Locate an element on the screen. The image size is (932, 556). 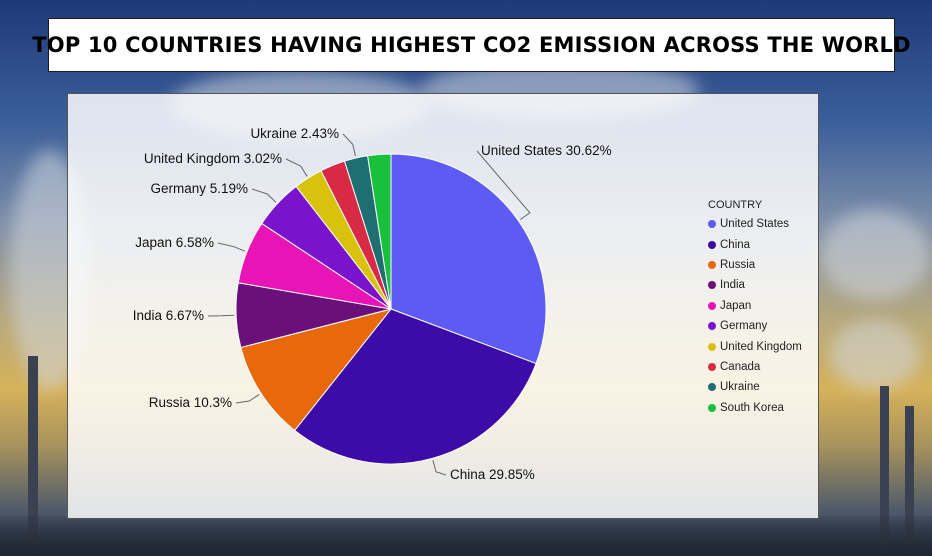
legend-label: Canada is located at coordinates (740, 366).